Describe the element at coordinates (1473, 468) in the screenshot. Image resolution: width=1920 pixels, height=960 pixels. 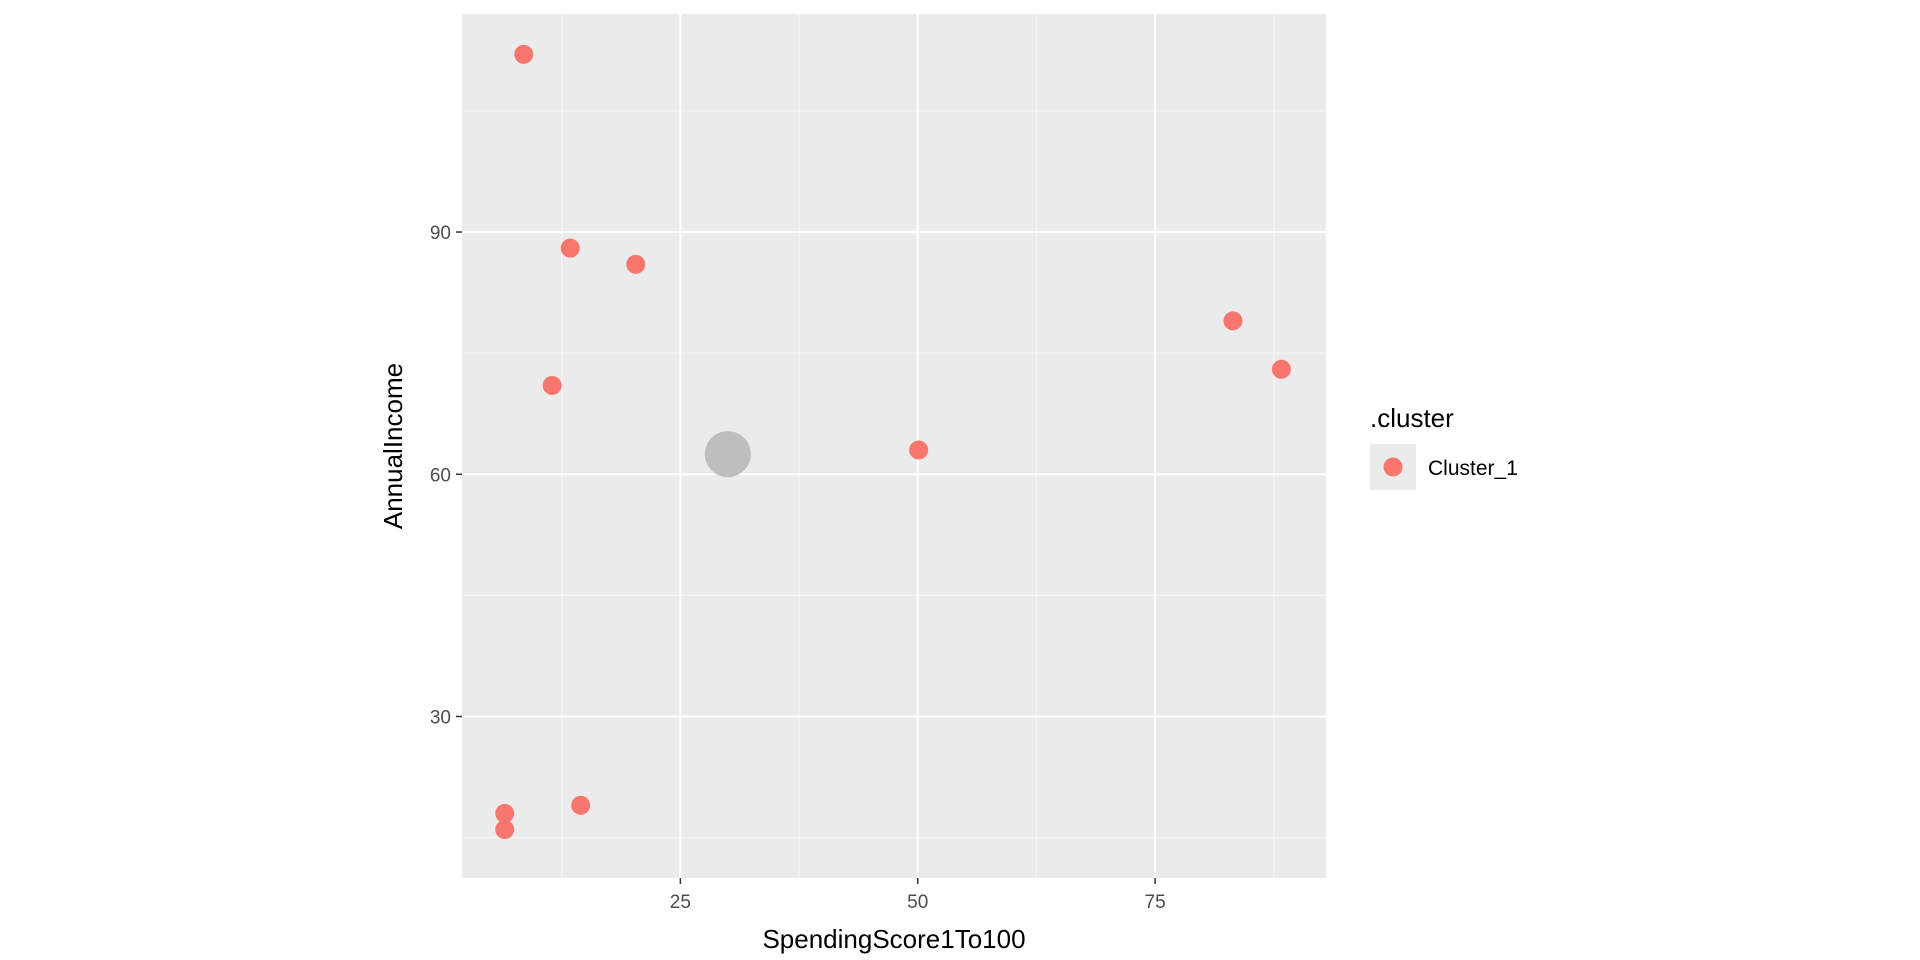
I see `legend-label-cluster-1: Cluster_1` at that location.